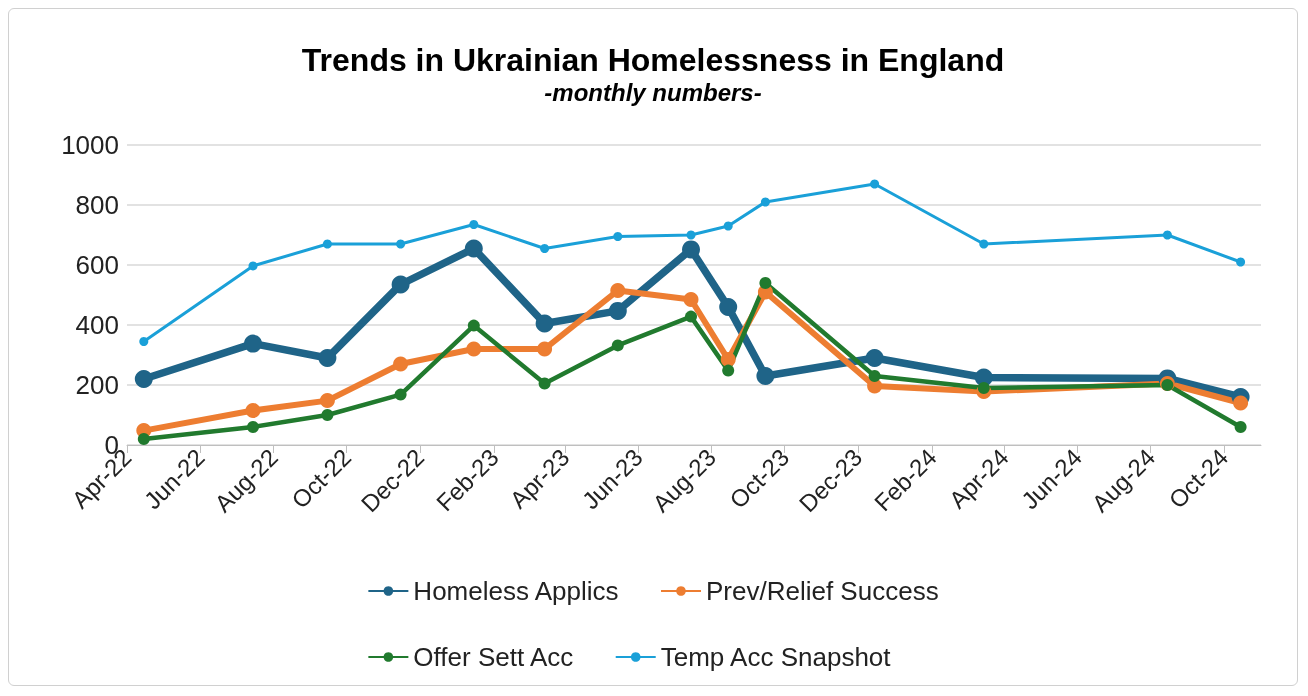  What do you see at coordinates (97, 265) in the screenshot?
I see `y-tick-label: 600` at bounding box center [97, 265].